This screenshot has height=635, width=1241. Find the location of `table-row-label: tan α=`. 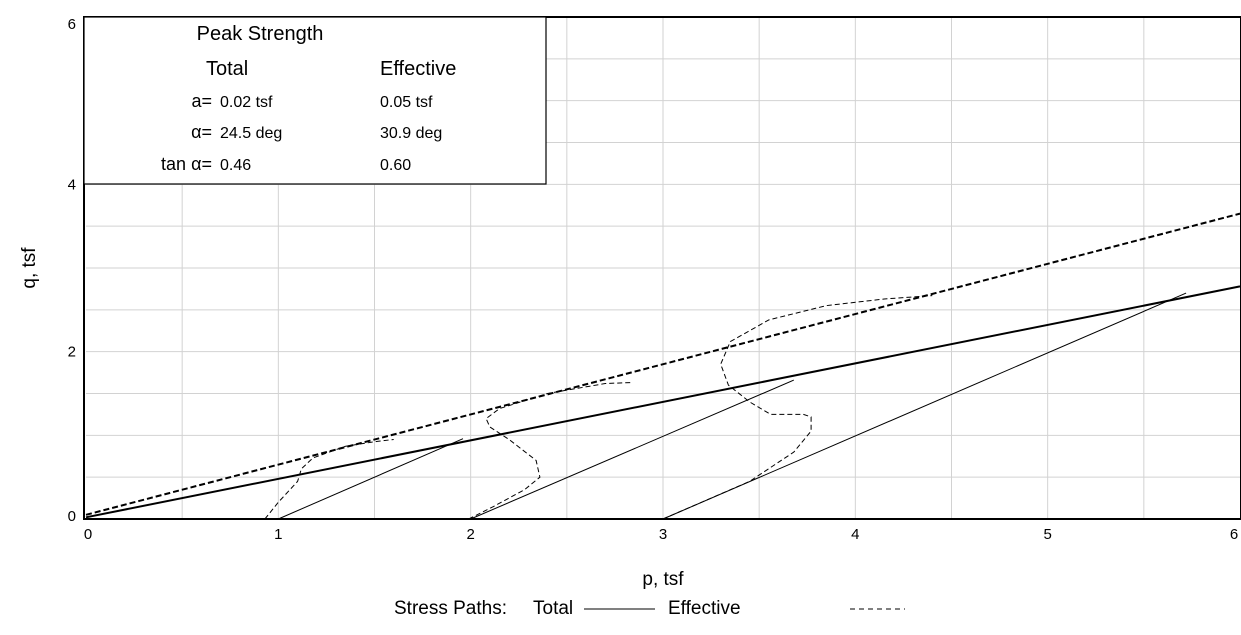

table-row-label: tan α= is located at coordinates (186, 164).